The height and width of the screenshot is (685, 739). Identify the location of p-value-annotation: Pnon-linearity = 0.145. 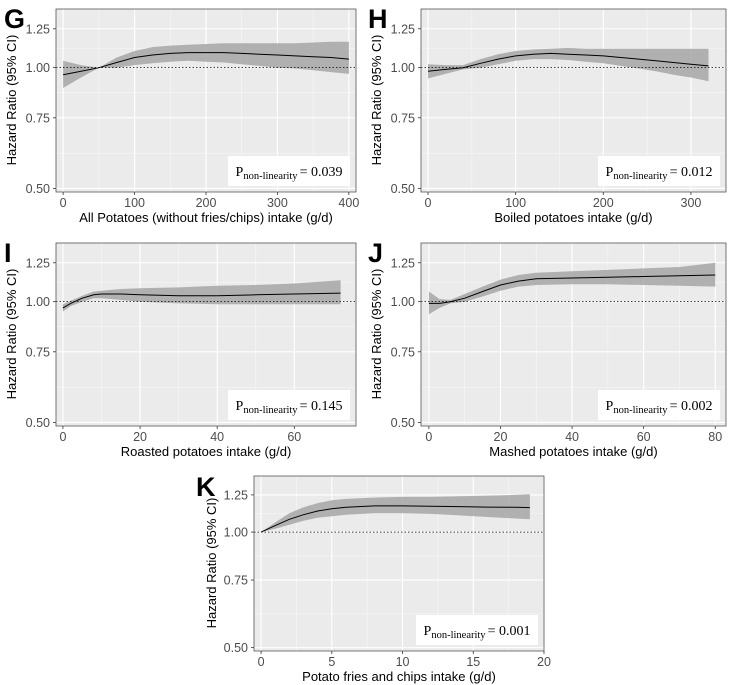
(289, 407).